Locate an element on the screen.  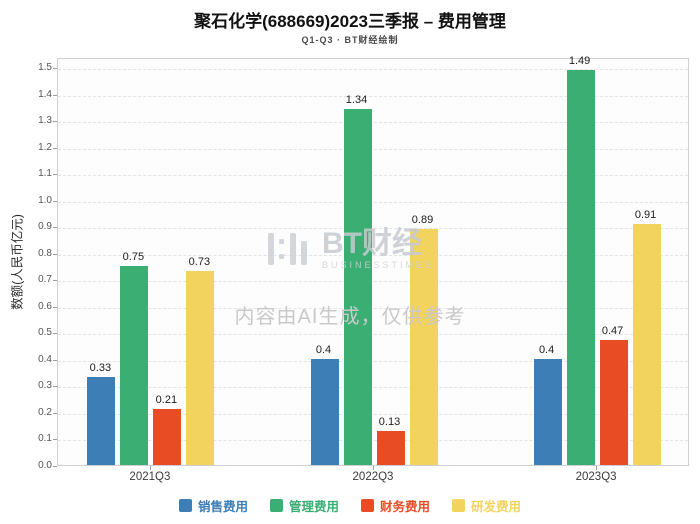
bar-value-label: 0.75 is located at coordinates (133, 257).